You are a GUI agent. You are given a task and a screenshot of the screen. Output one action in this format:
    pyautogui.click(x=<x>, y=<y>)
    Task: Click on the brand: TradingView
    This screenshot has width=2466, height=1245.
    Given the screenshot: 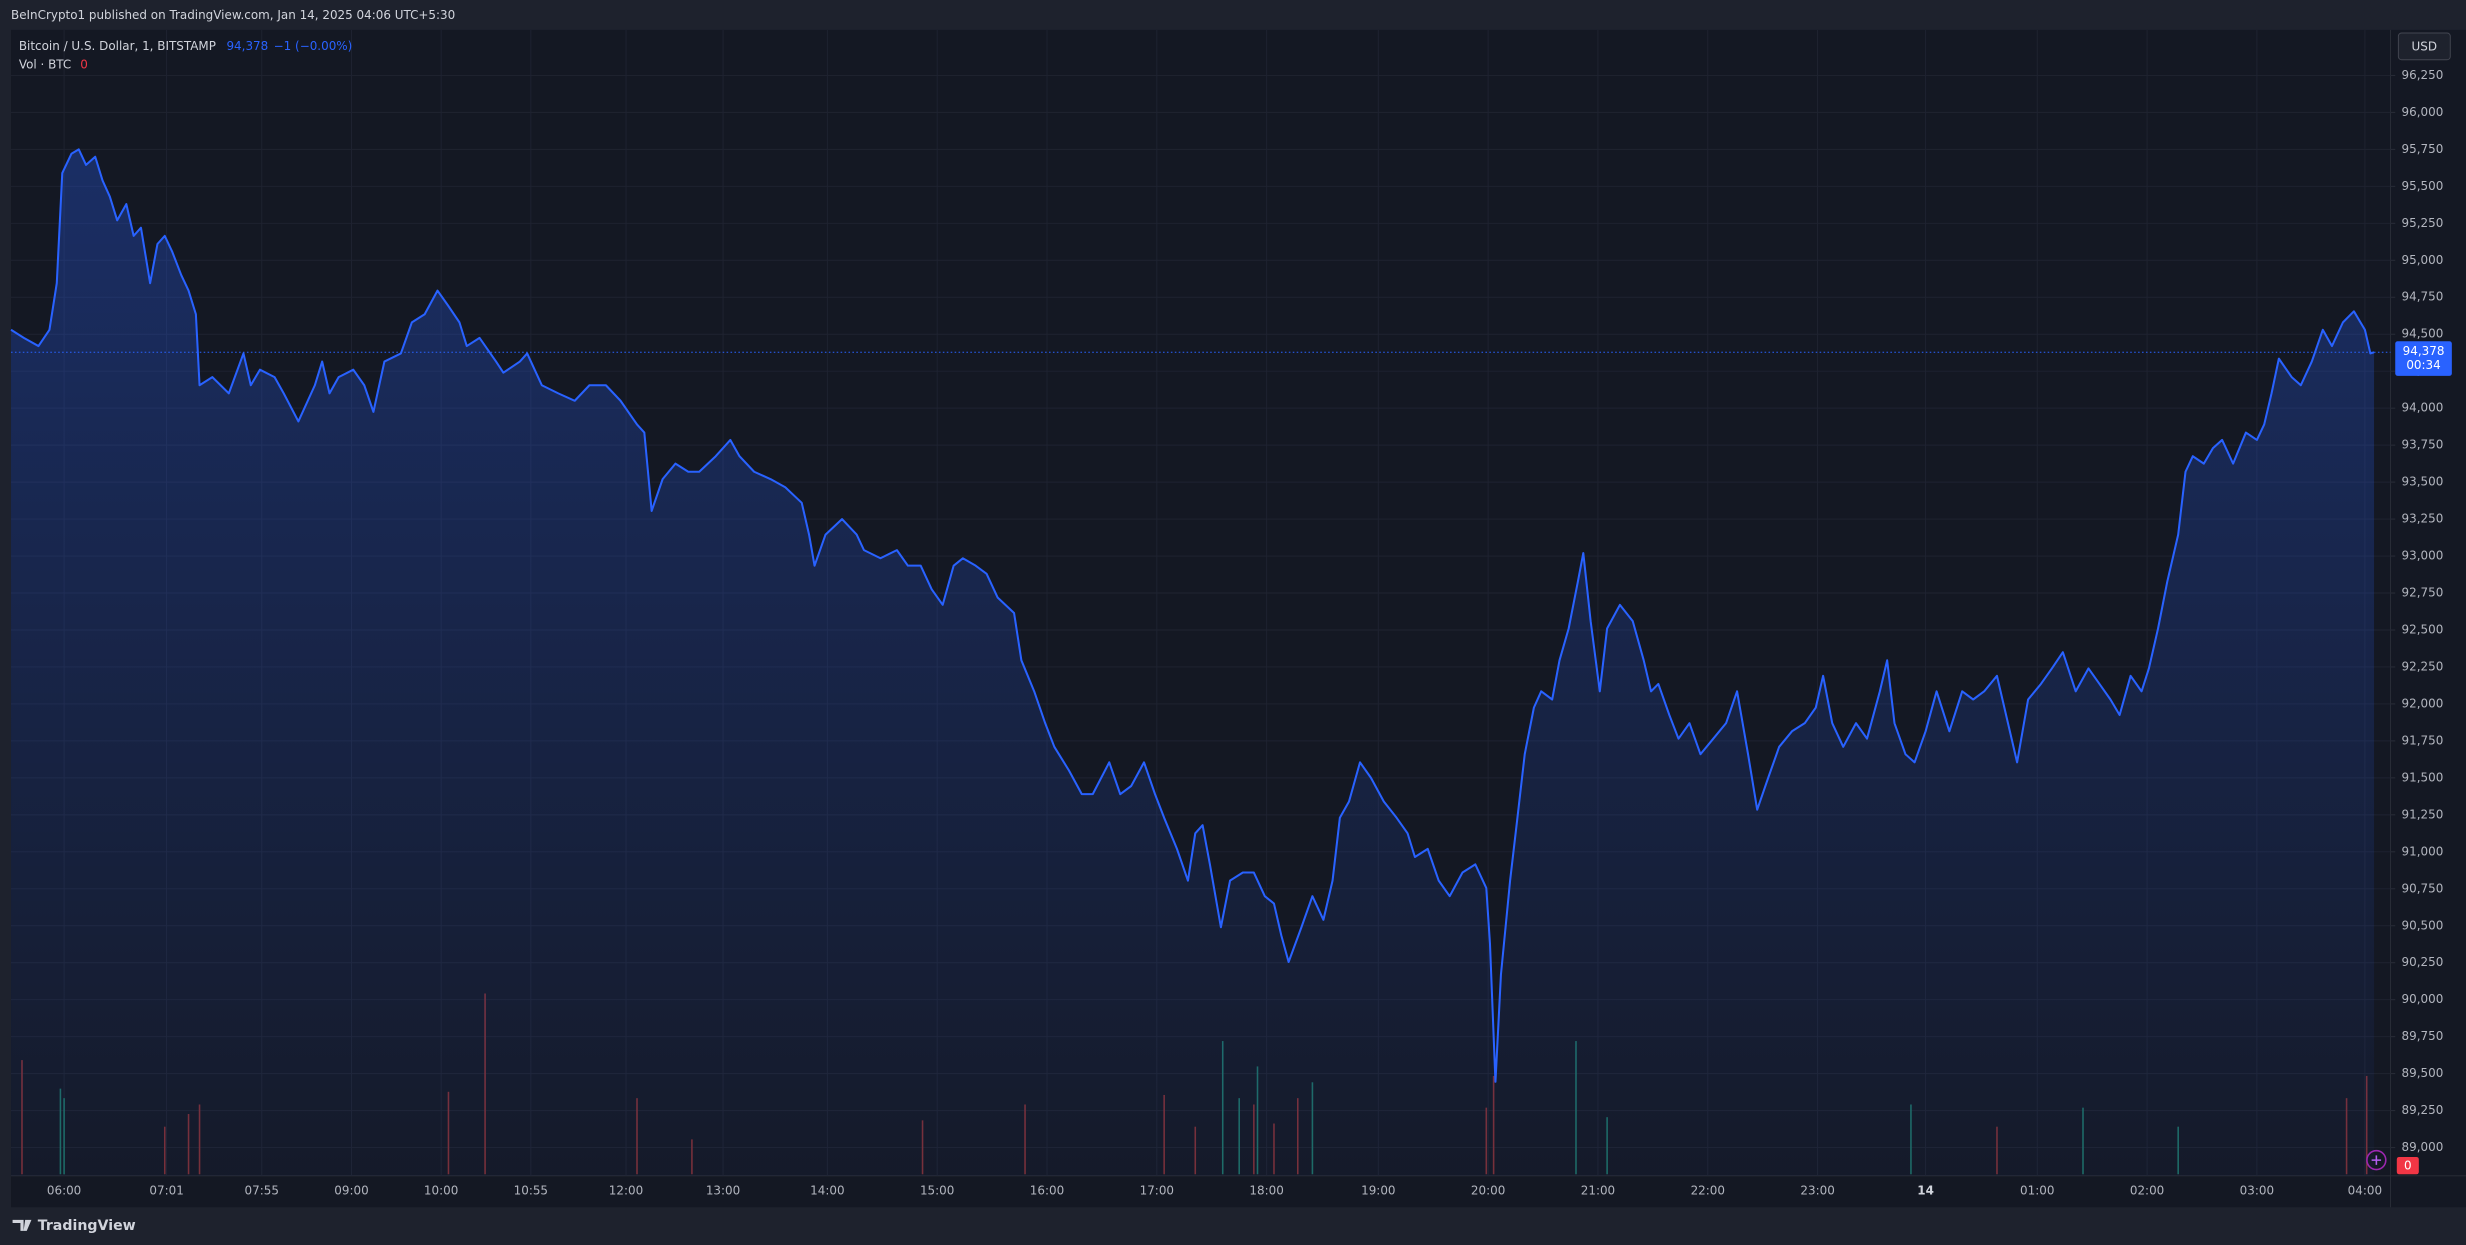 What is the action you would take?
    pyautogui.click(x=87, y=1226)
    